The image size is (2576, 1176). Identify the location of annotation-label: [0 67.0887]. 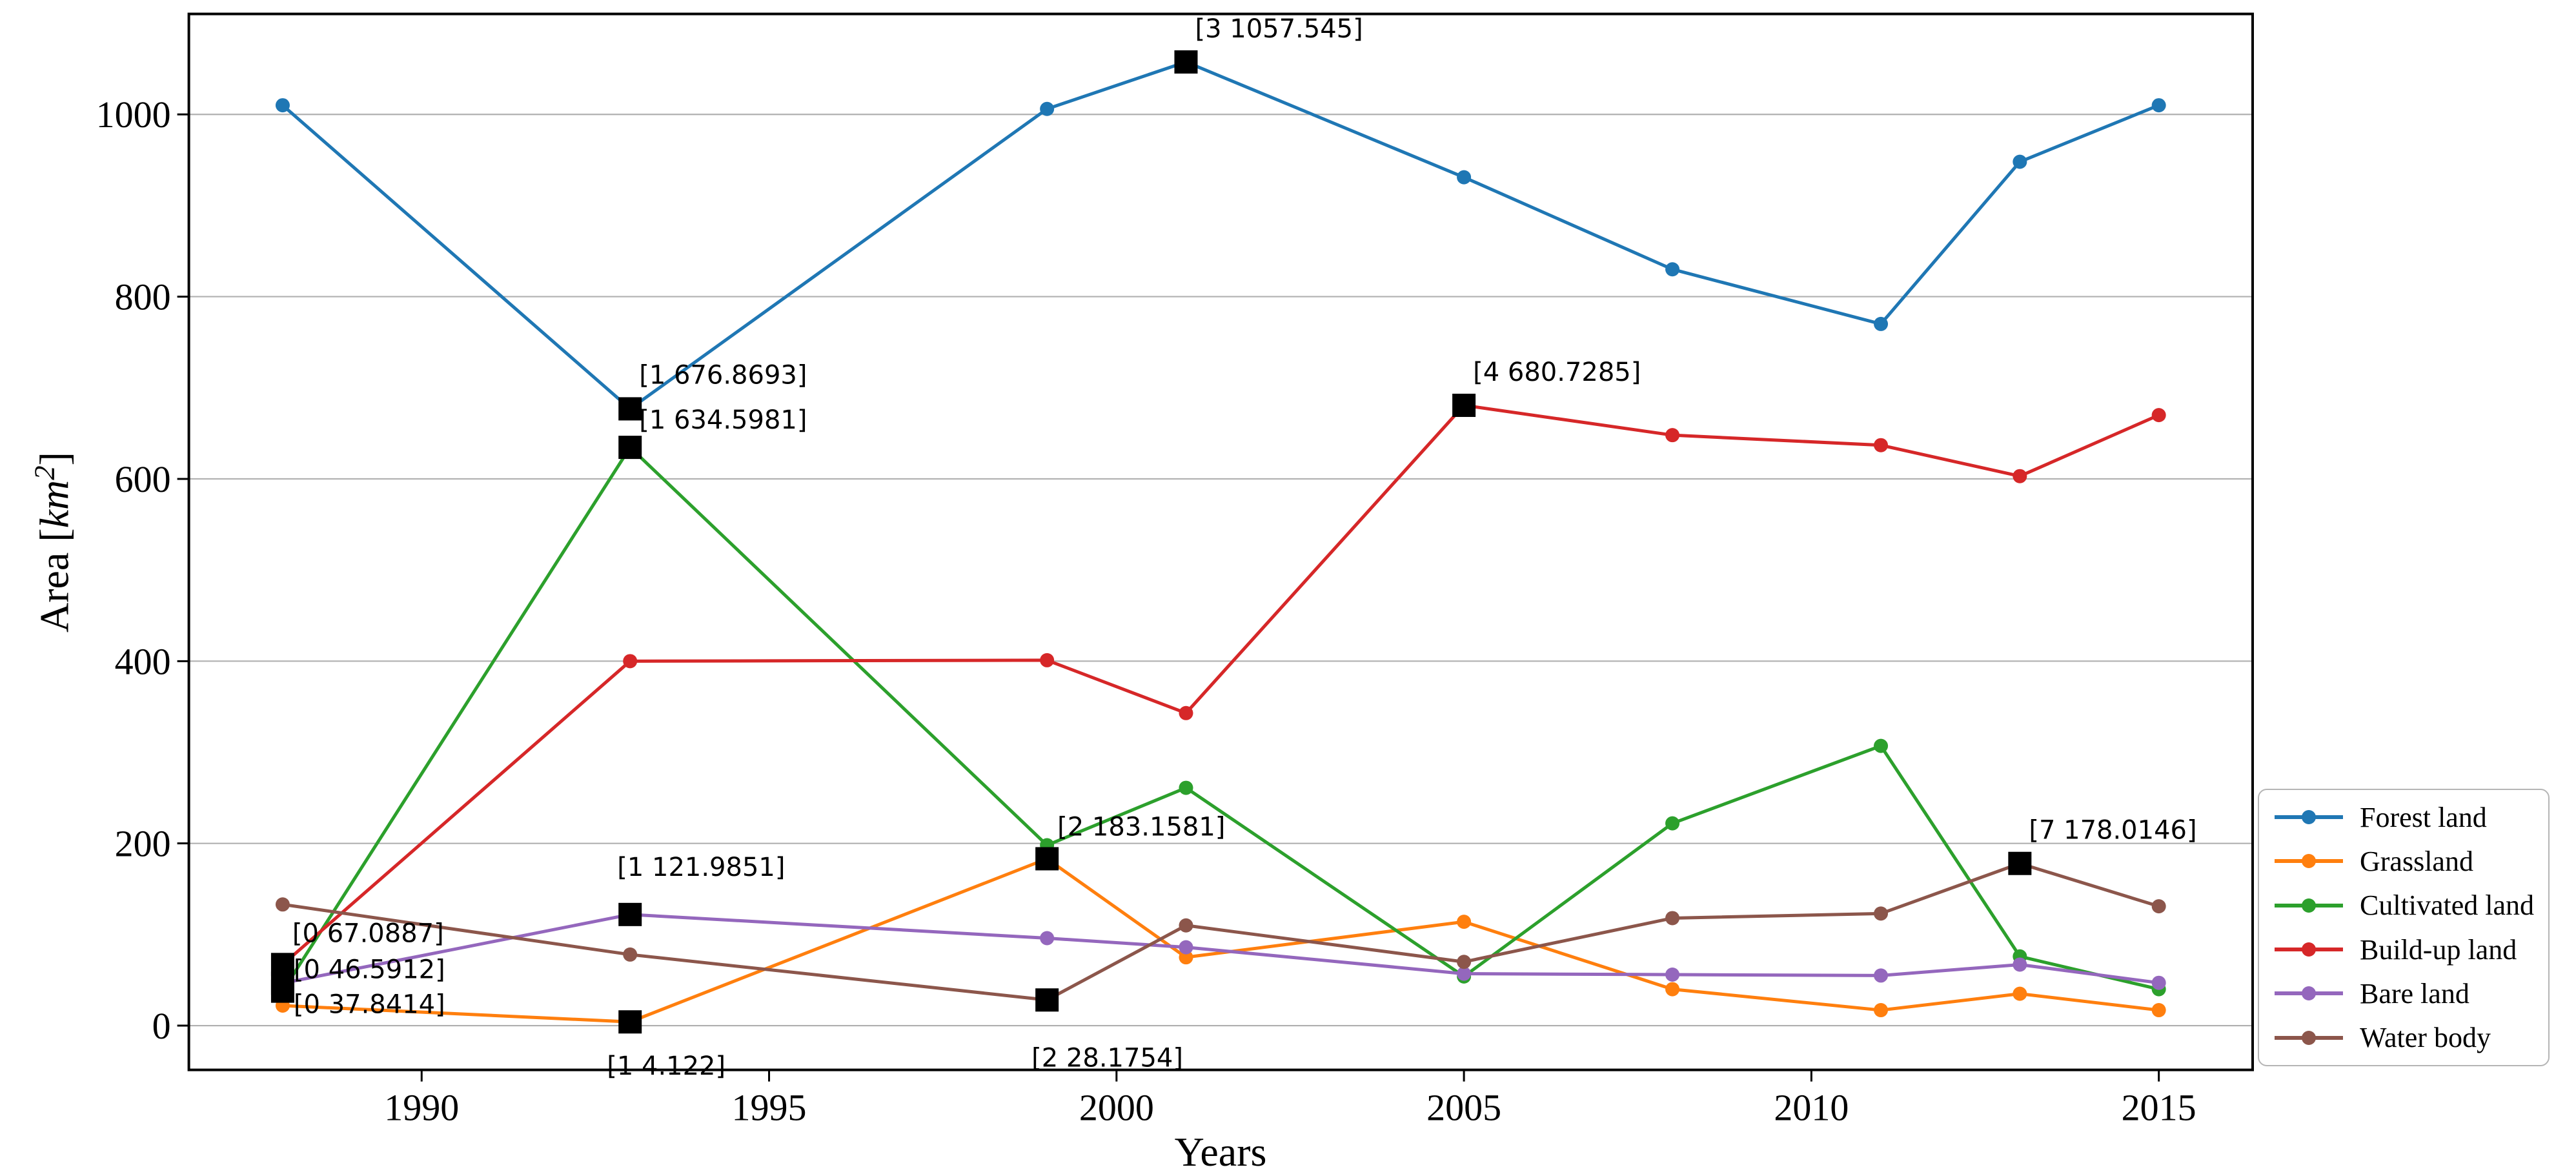
(368, 933).